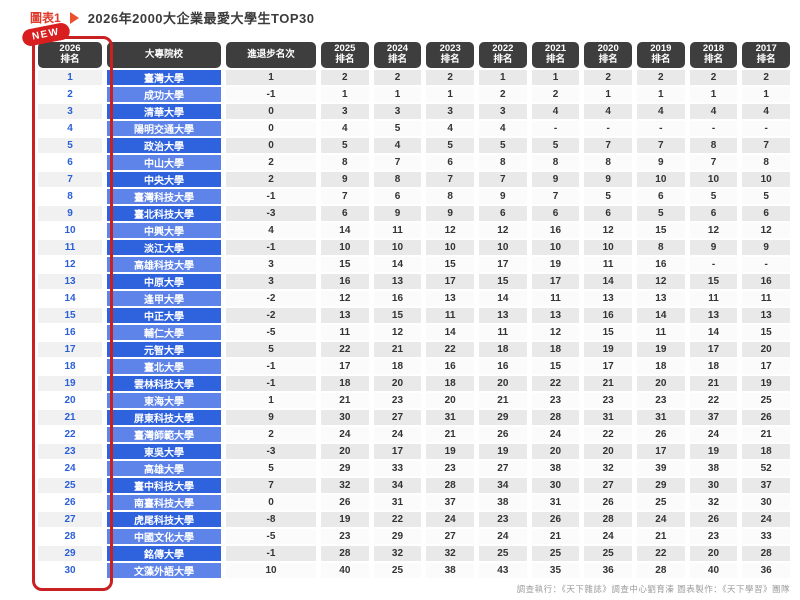 Image resolution: width=800 pixels, height=600 pixels. I want to click on school-cell: 雲林科技大學, so click(164, 383).